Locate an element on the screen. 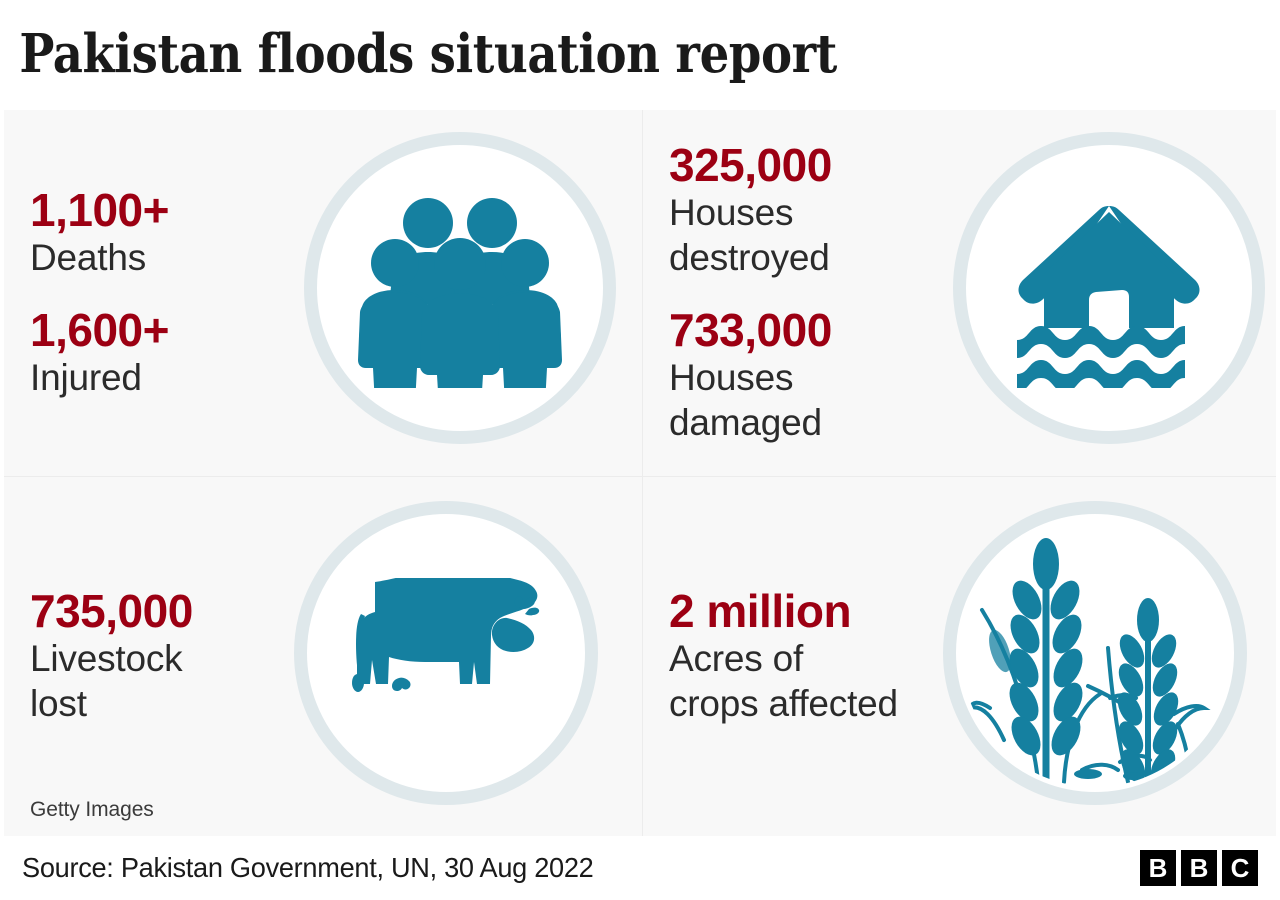 The width and height of the screenshot is (1280, 900). stat-deaths-value: 1,100+ is located at coordinates (99, 210).